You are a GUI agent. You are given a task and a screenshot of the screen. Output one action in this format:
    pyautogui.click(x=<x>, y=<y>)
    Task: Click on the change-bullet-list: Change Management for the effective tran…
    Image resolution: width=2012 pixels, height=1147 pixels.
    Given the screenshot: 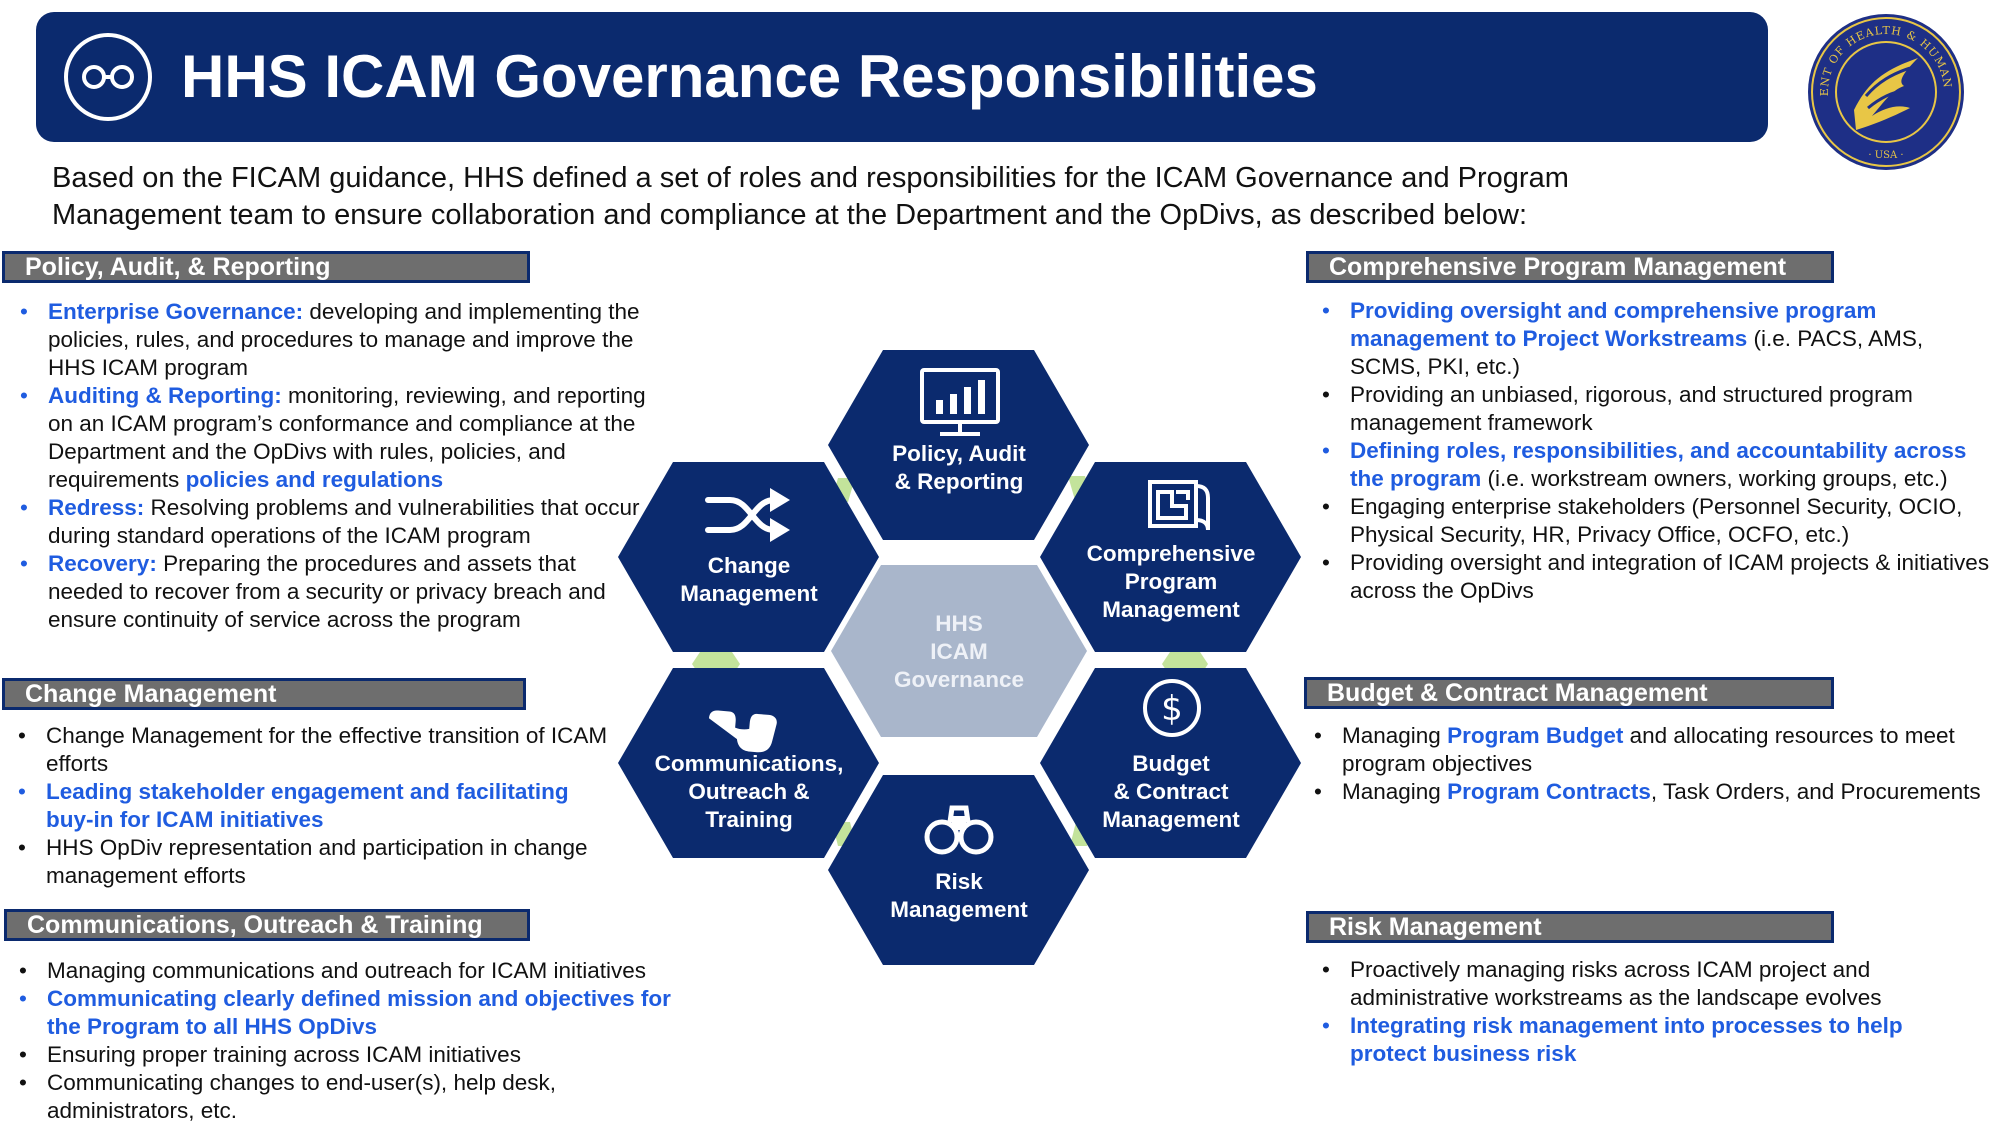 What is the action you would take?
    pyautogui.click(x=316, y=806)
    